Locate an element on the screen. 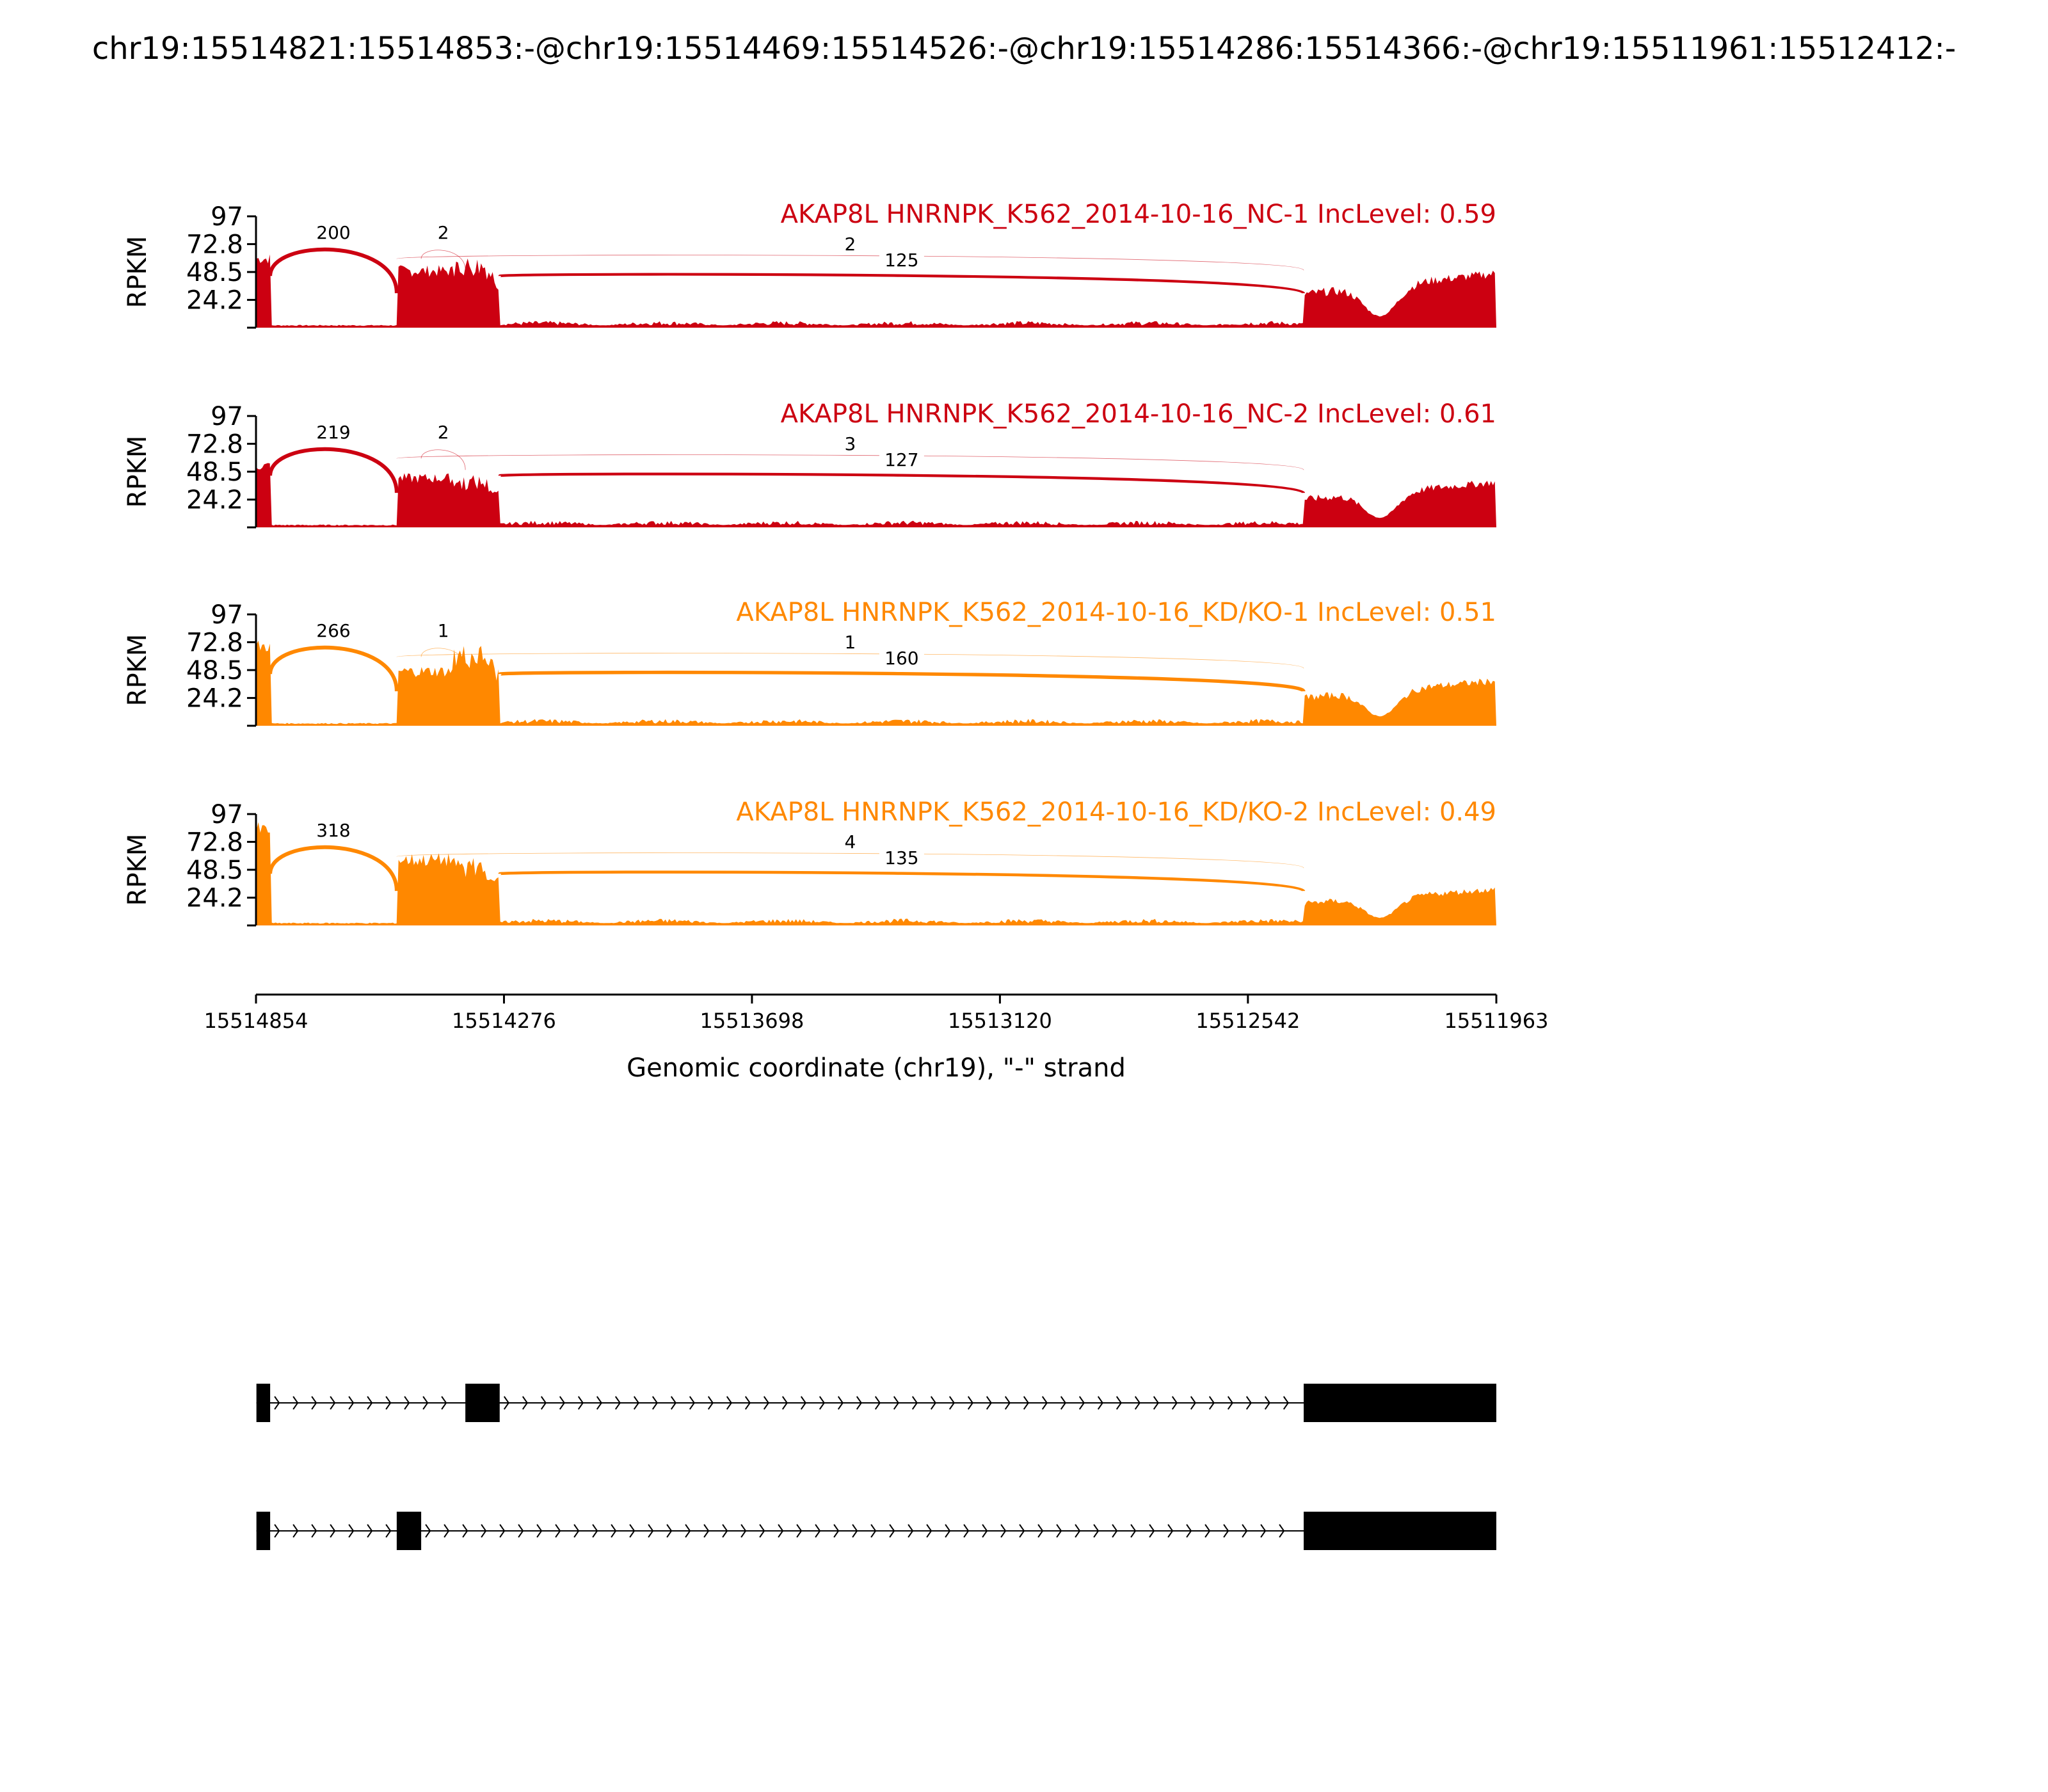  transcript is located at coordinates (876, 1531).